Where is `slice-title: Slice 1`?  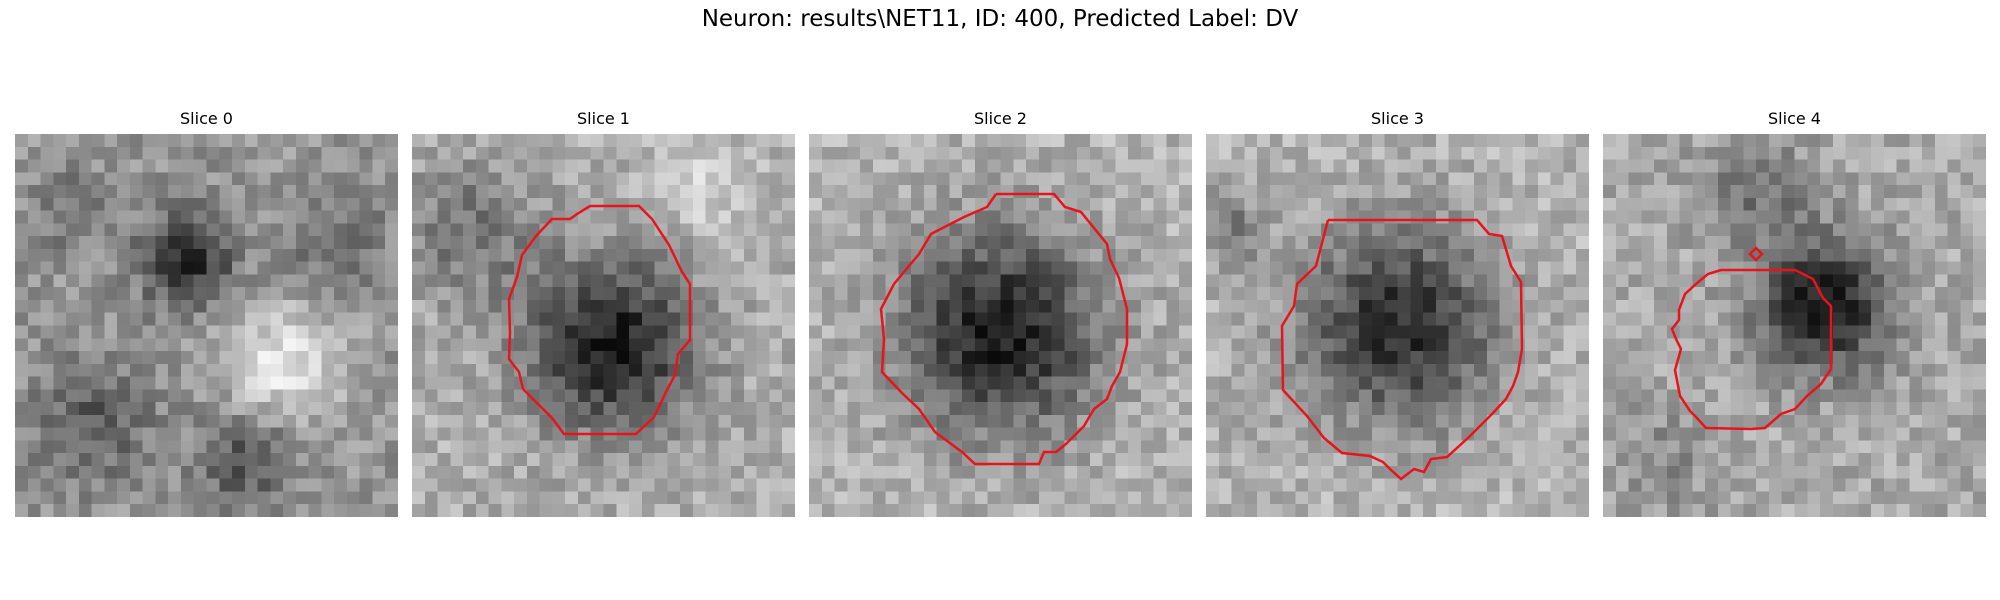 slice-title: Slice 1 is located at coordinates (603, 118).